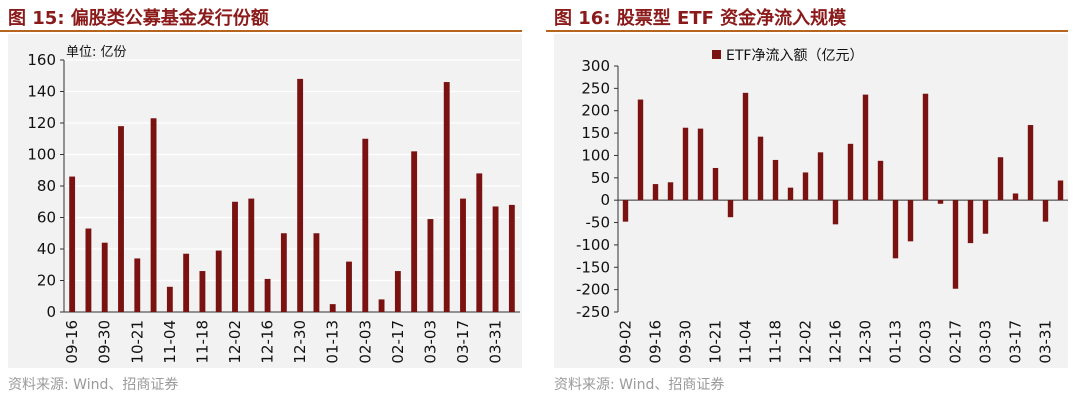 This screenshot has height=403, width=1076. What do you see at coordinates (598, 223) in the screenshot?
I see `right-y-tick-label: -50` at bounding box center [598, 223].